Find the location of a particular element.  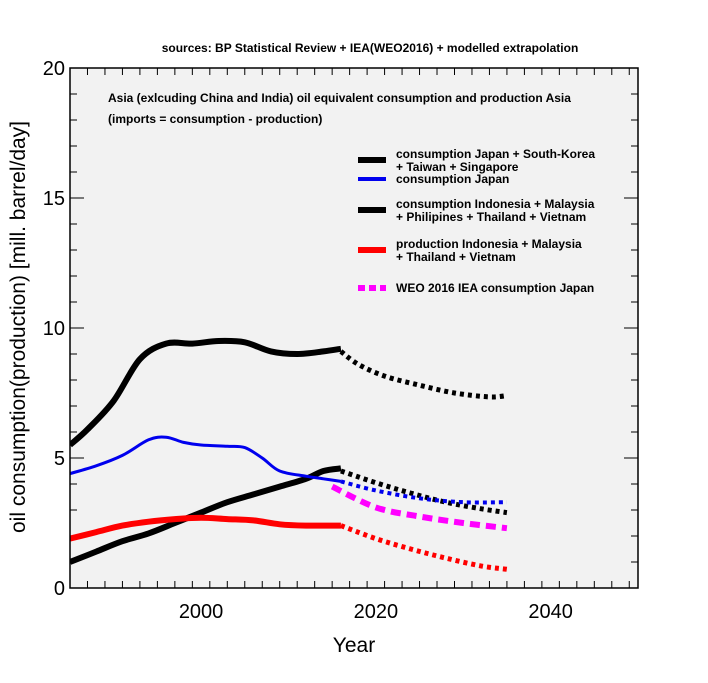

y-tick-label: 0 is located at coordinates (59, 589).